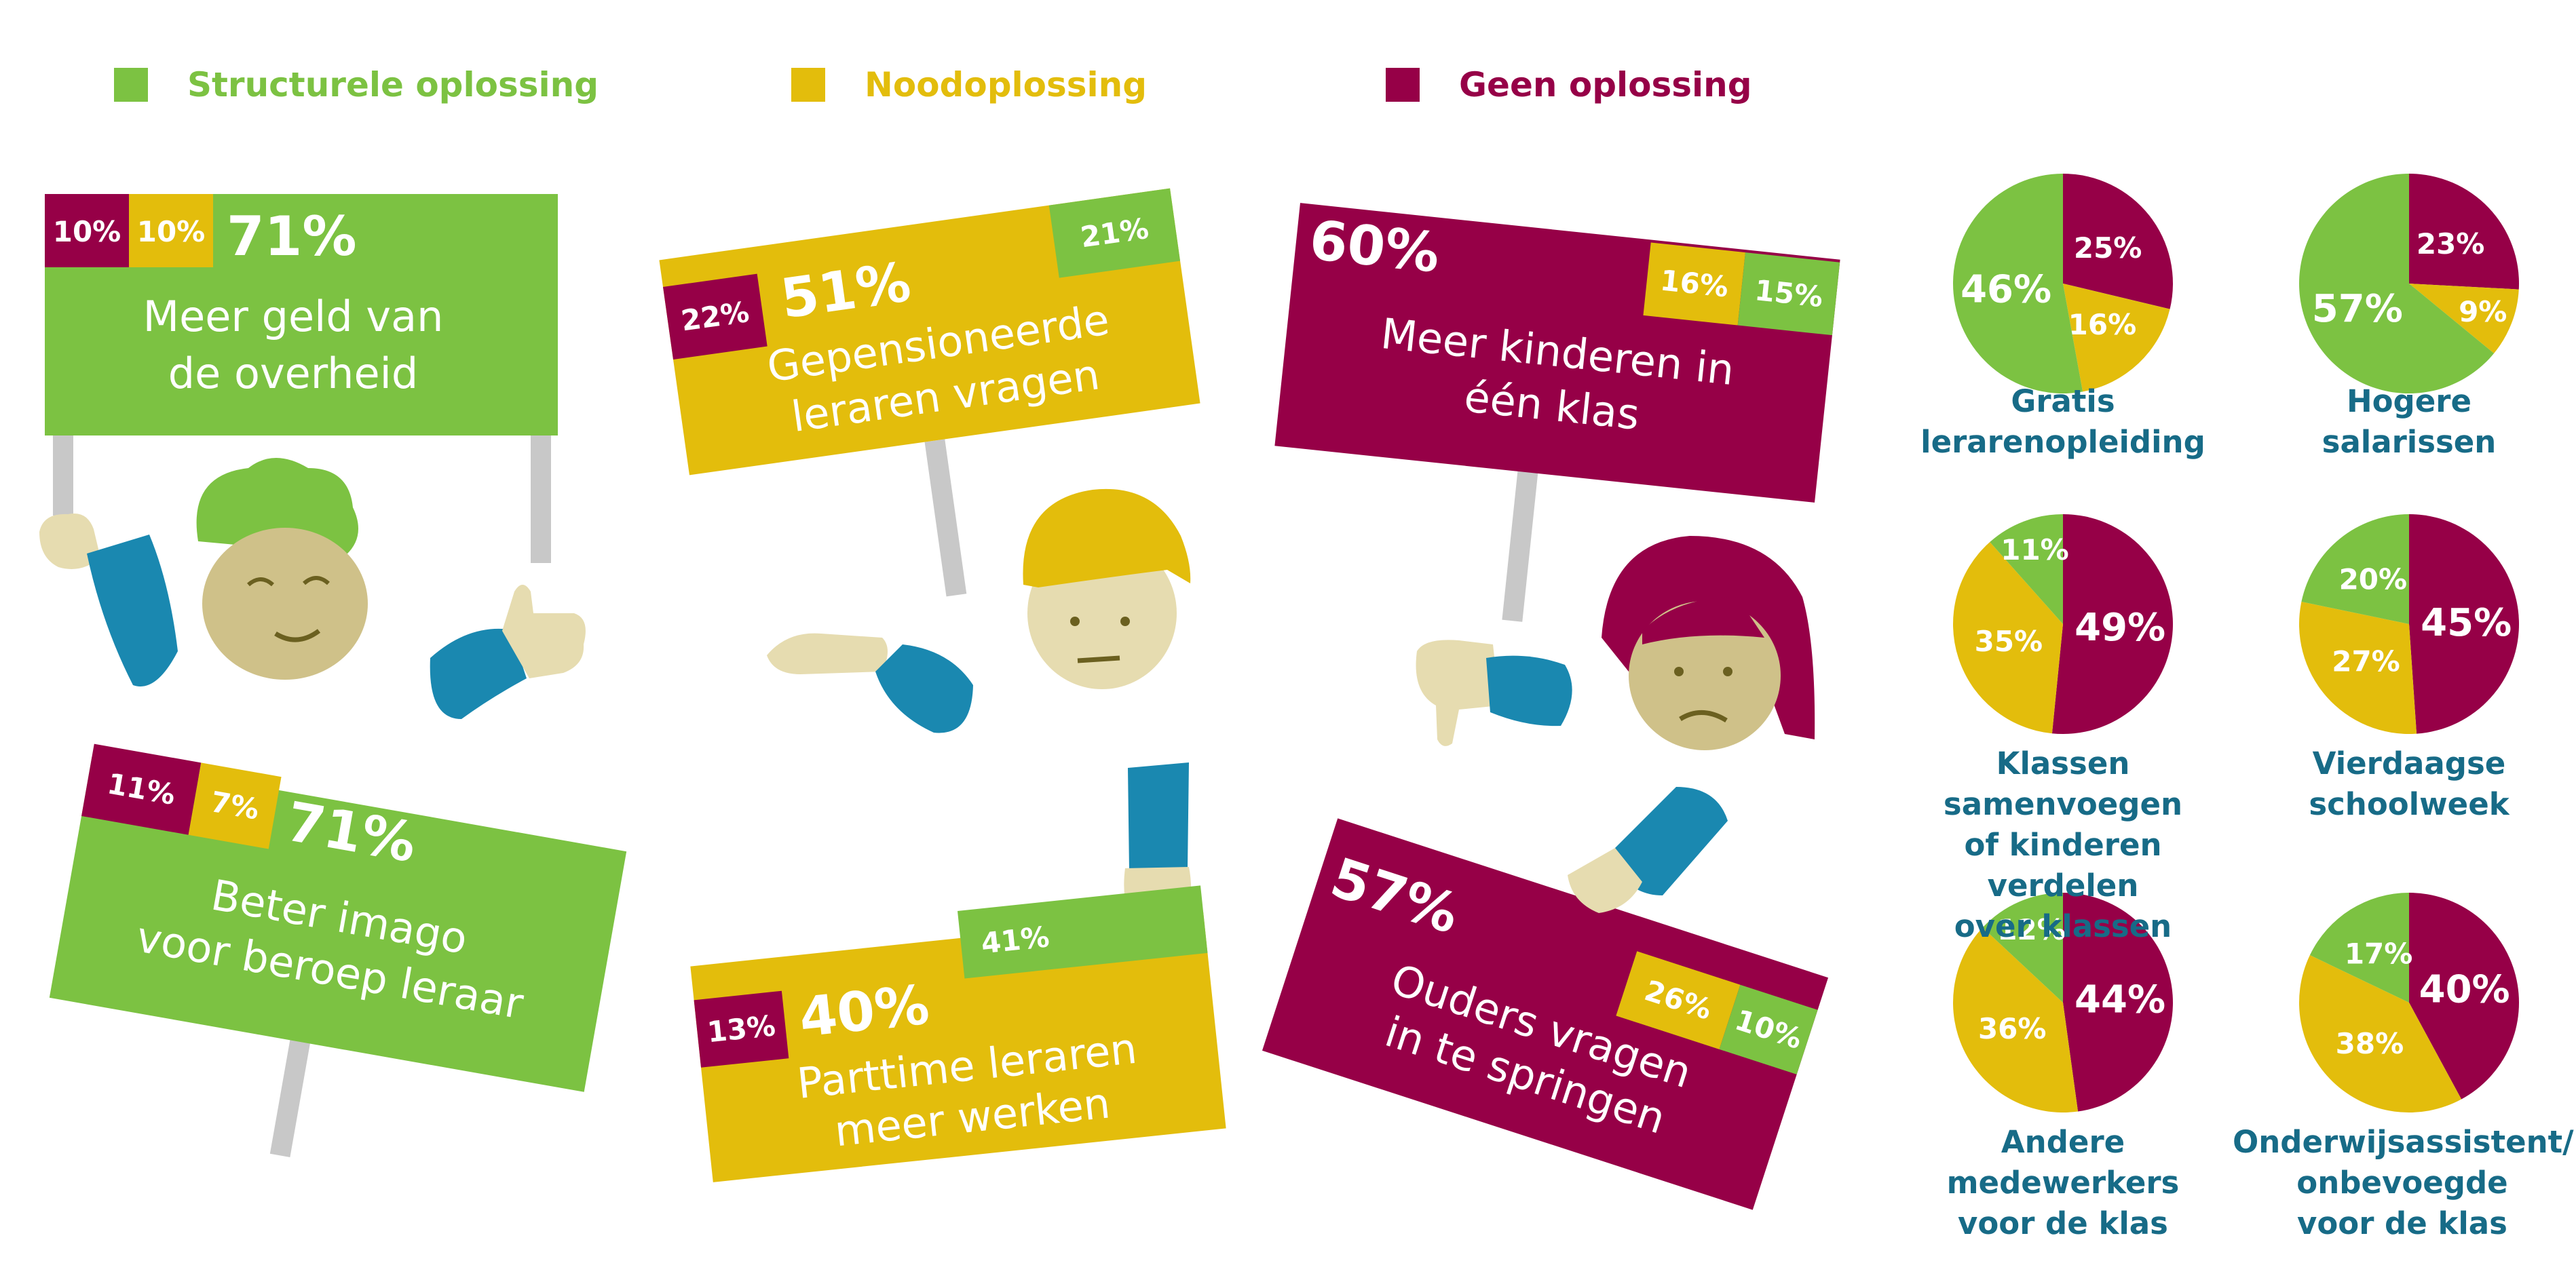  Describe the element at coordinates (2483, 311) in the screenshot. I see `pie-label-emergency: 9%` at that location.